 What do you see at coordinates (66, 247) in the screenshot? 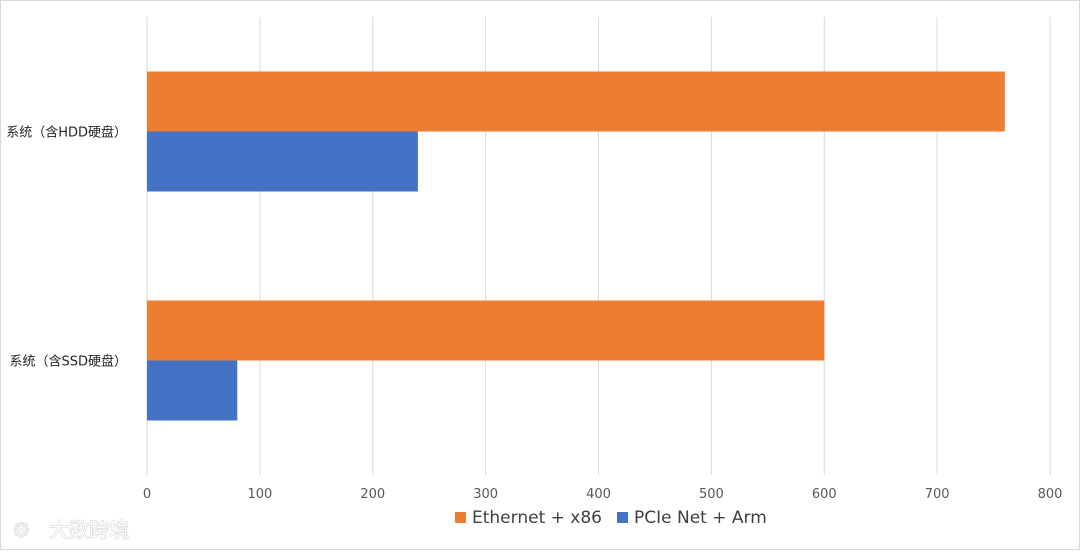
I see `category-axis: 系统（含HDD硬盘） 系统（含SSD硬盘）` at bounding box center [66, 247].